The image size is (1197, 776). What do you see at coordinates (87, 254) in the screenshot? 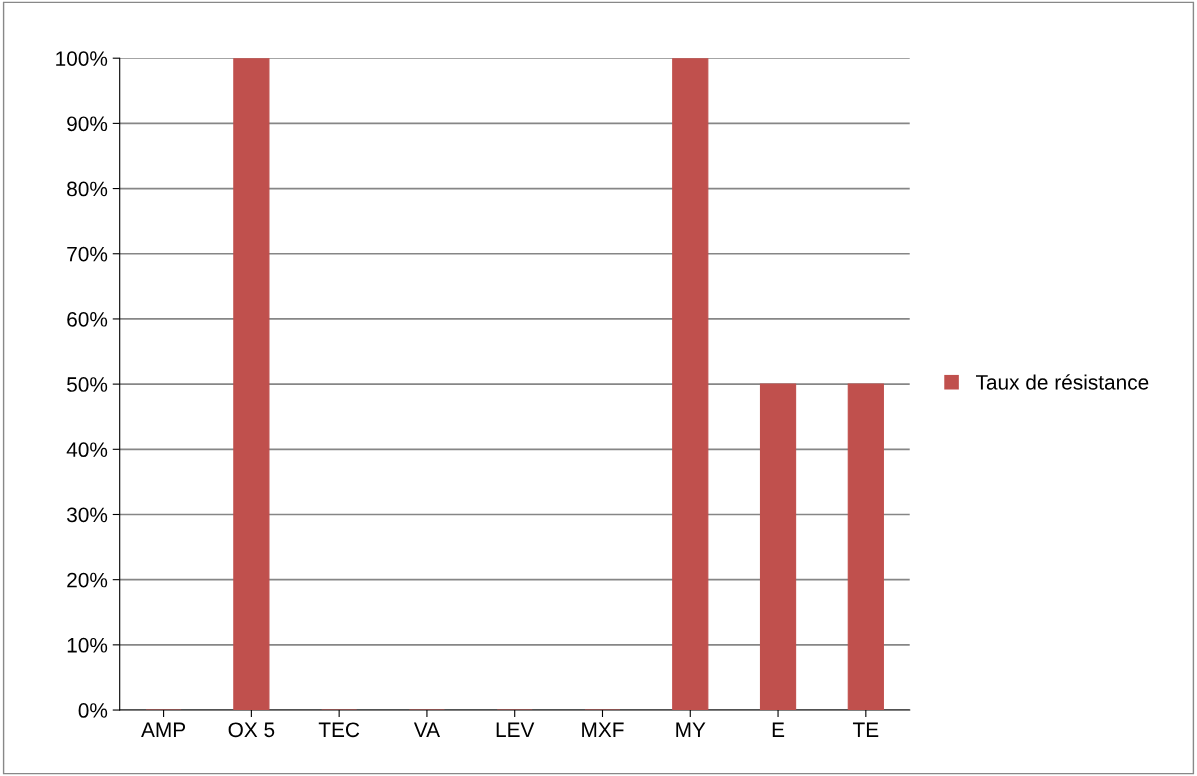
I see `y-tick-label: 70%` at bounding box center [87, 254].